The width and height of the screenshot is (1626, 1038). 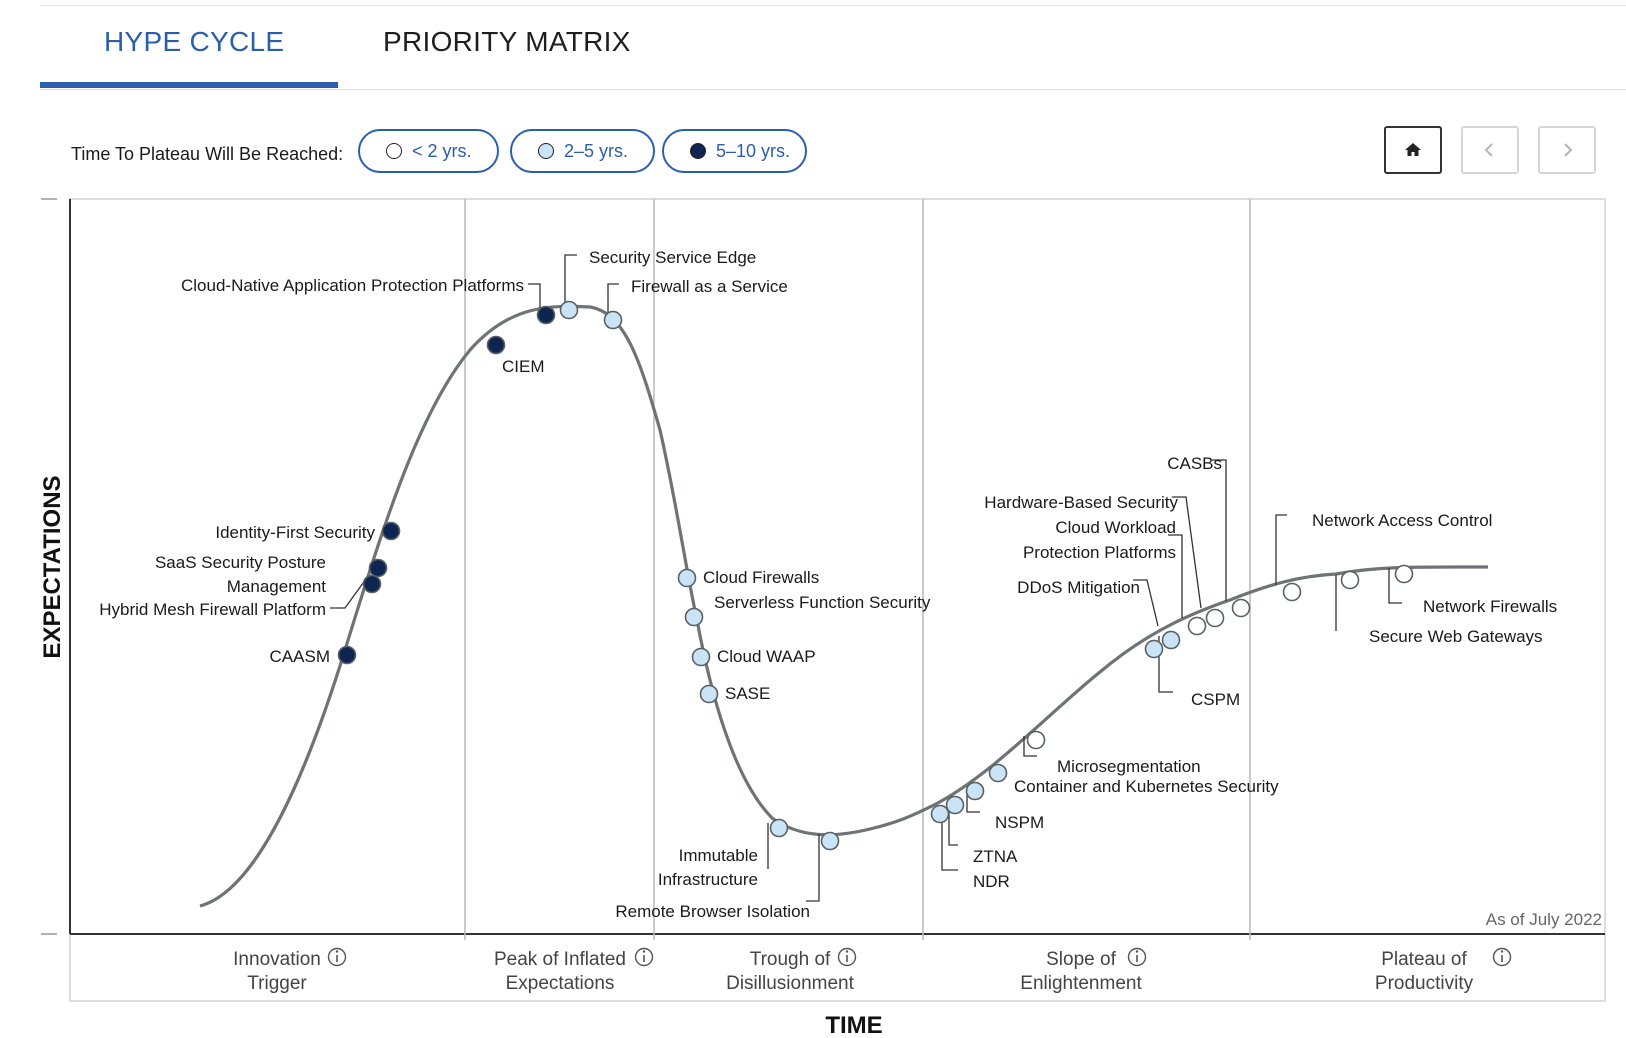 What do you see at coordinates (1413, 150) in the screenshot?
I see `home-button` at bounding box center [1413, 150].